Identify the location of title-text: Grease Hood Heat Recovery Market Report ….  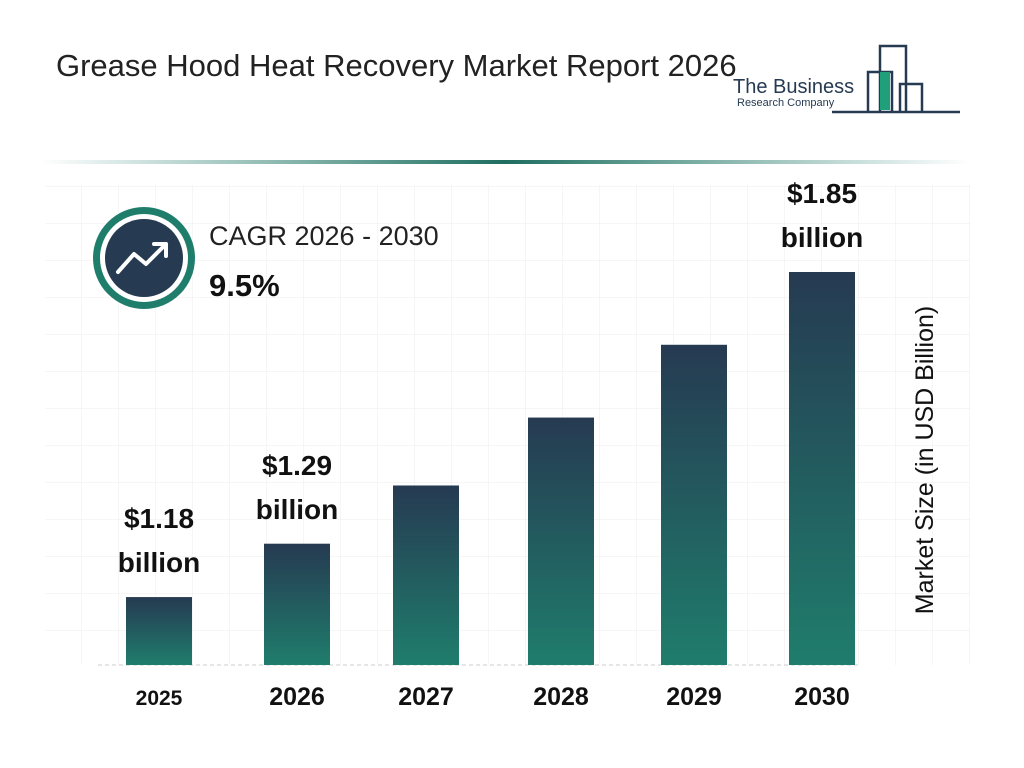
(396, 65).